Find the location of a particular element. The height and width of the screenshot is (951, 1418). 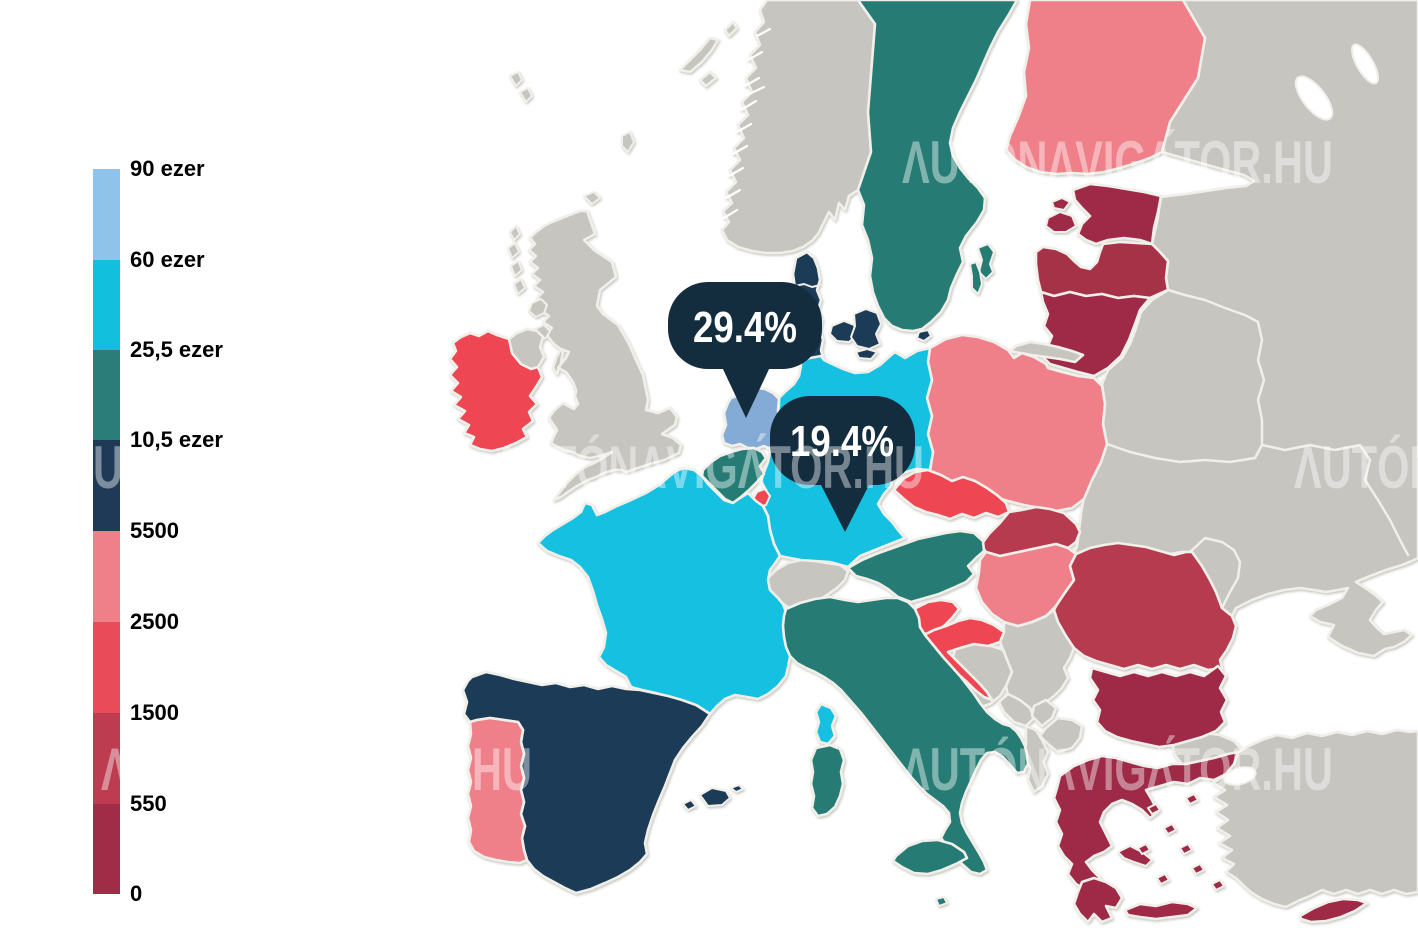

svg-text: 90 ezer is located at coordinates (167, 168).